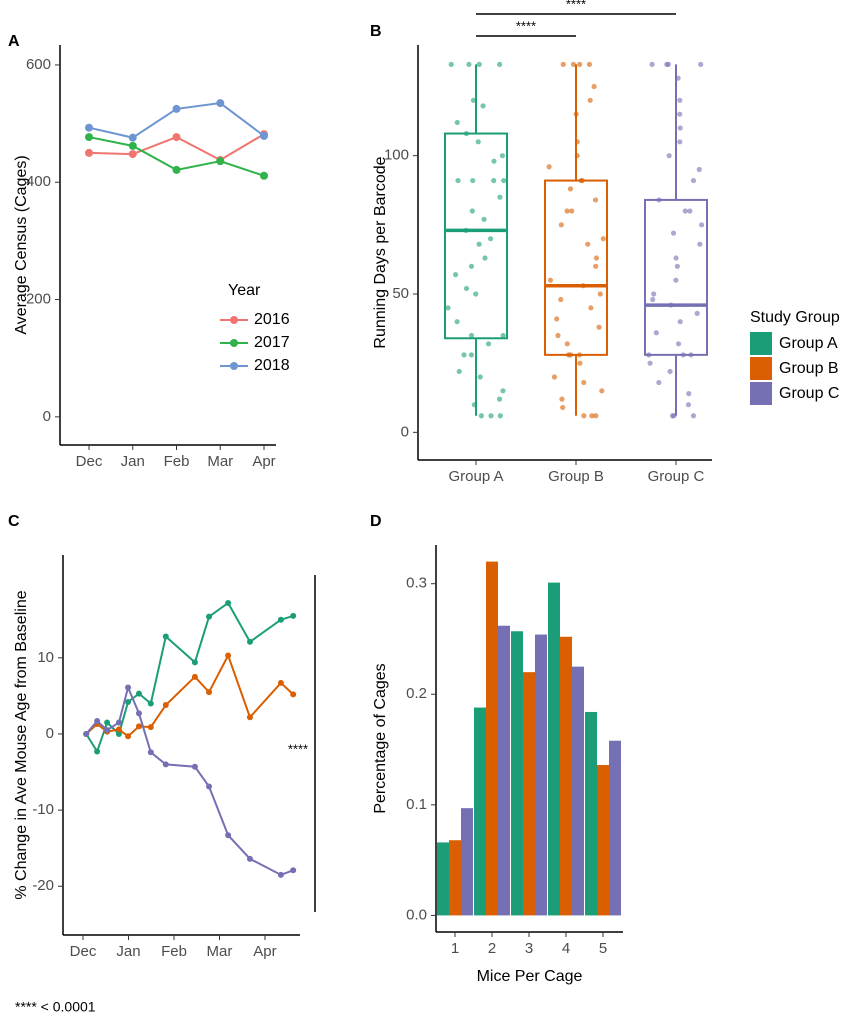 The width and height of the screenshot is (851, 1019). I want to click on y-axis-title: Percentage of Cages, so click(380, 738).